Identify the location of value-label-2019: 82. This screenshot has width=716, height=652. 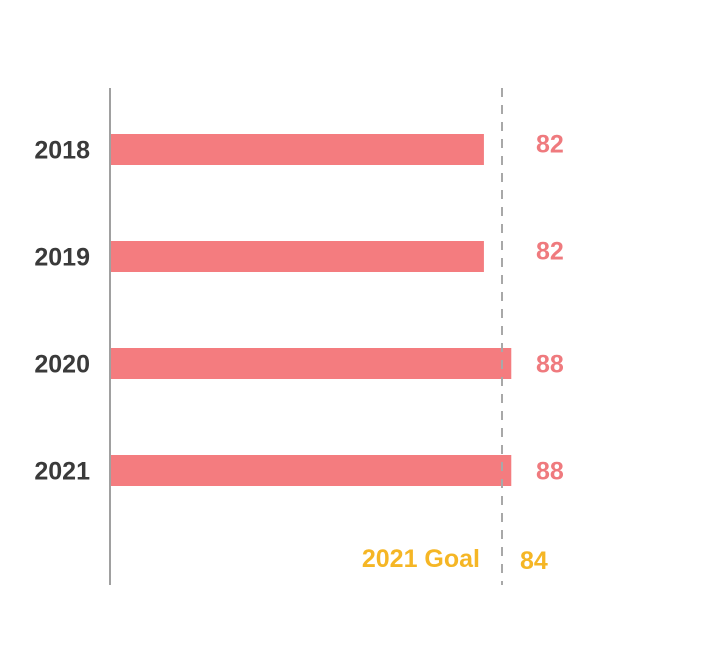
(550, 252).